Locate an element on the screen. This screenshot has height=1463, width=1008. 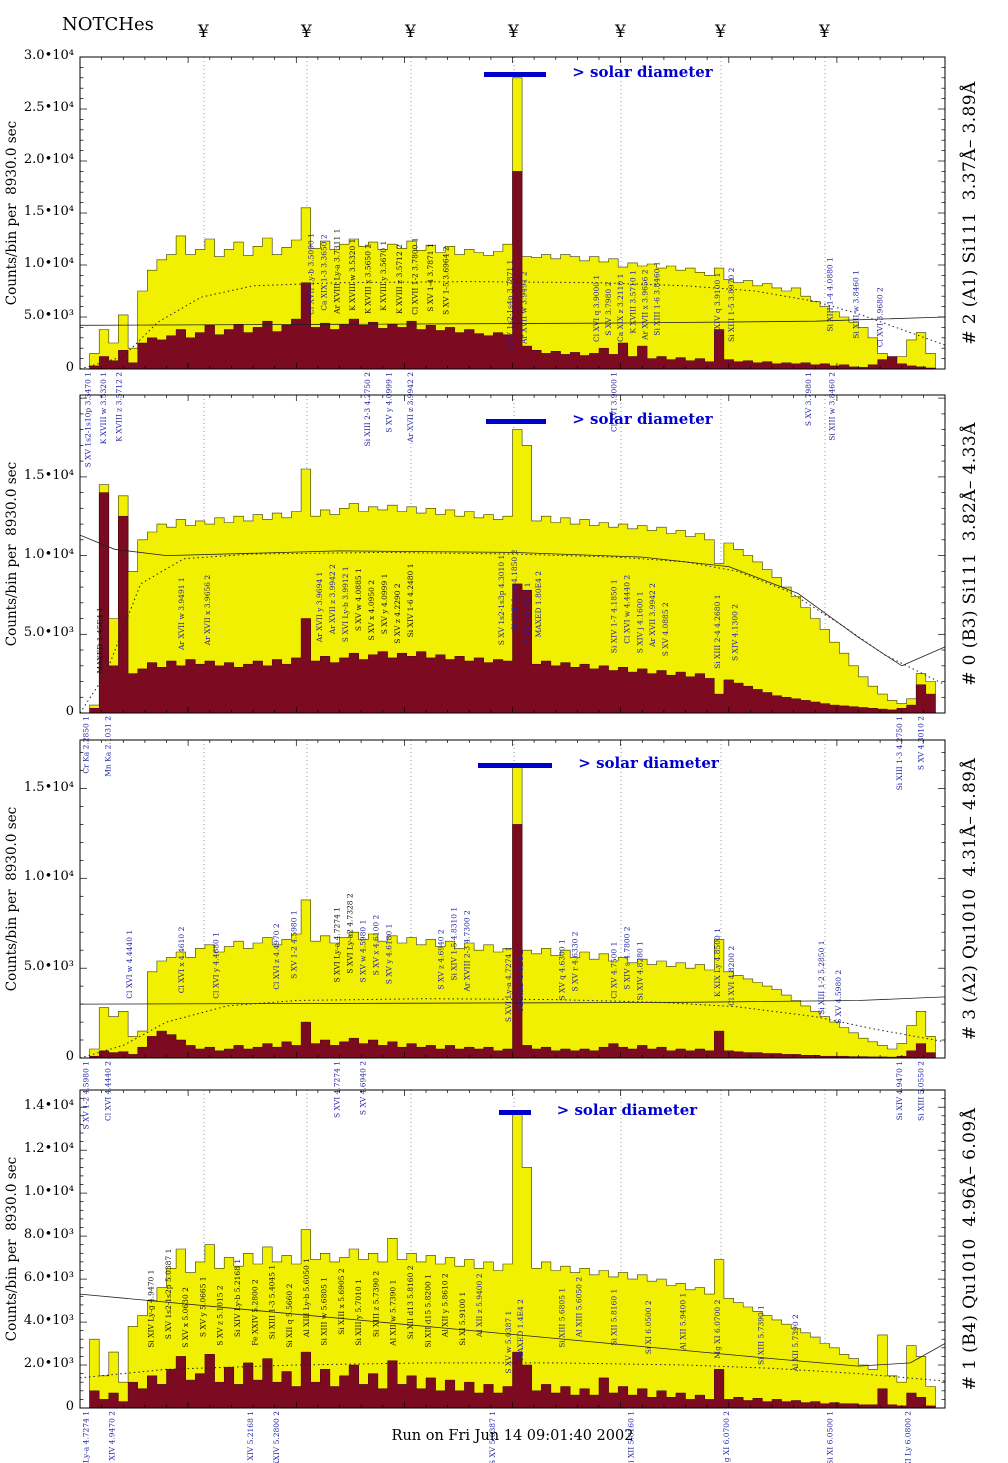
line-id-annotation: Si XIV 1-6 4.2480 1 is located at coordinates (410, 601).